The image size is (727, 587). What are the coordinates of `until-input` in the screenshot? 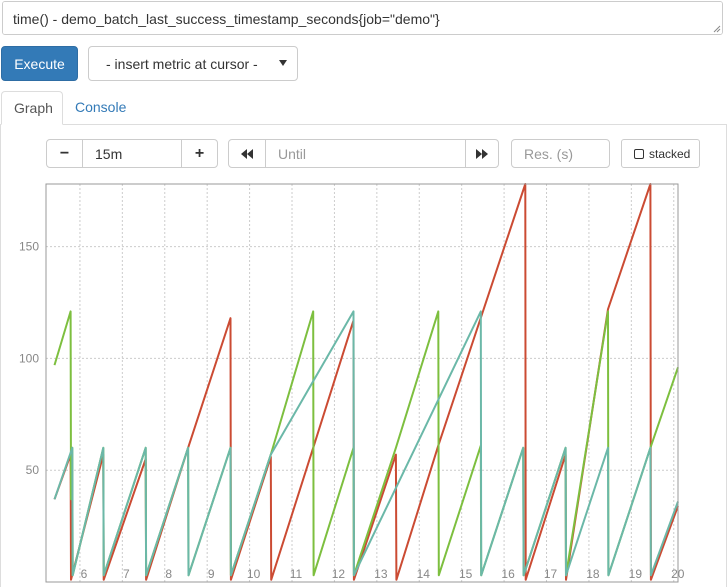 It's located at (365, 153).